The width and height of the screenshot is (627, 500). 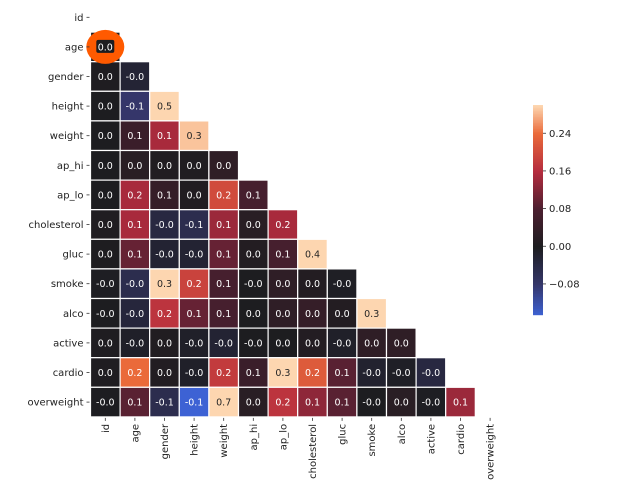 I want to click on heatmap-cell-smoke-id, so click(x=105, y=284).